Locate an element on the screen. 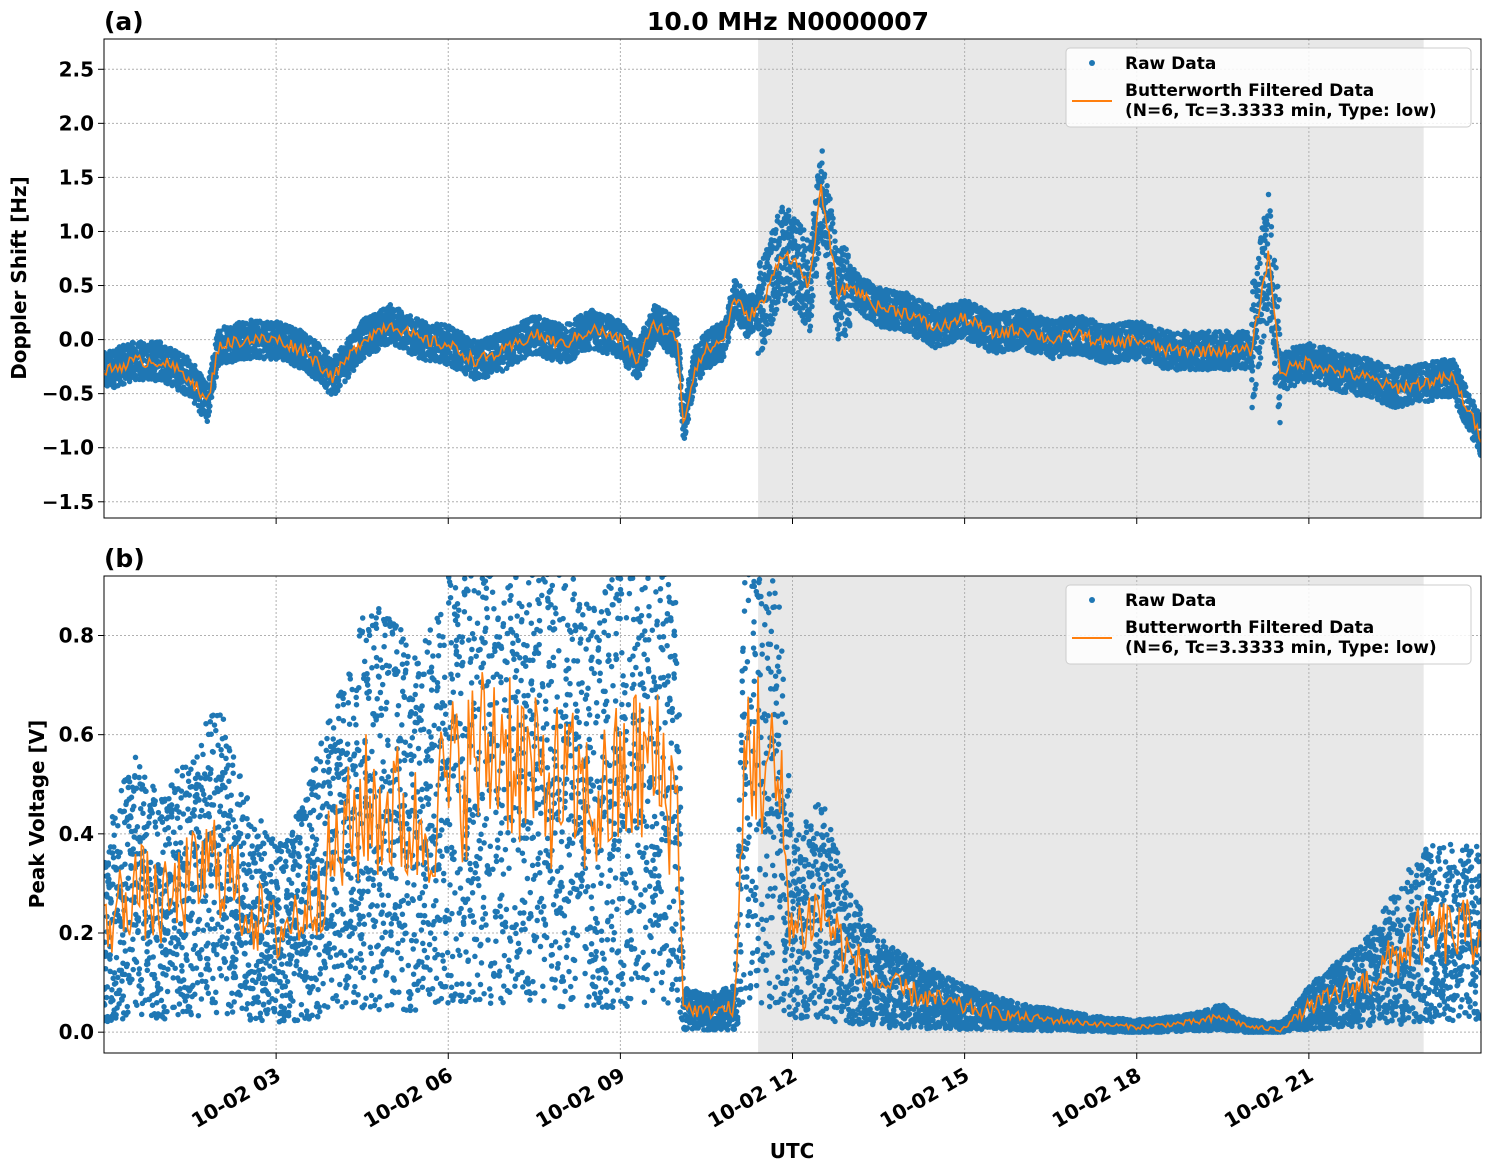 Image resolution: width=1490 pixels, height=1176 pixels. y-axis-label-b: Peak Voltage [V] is located at coordinates (37, 814).